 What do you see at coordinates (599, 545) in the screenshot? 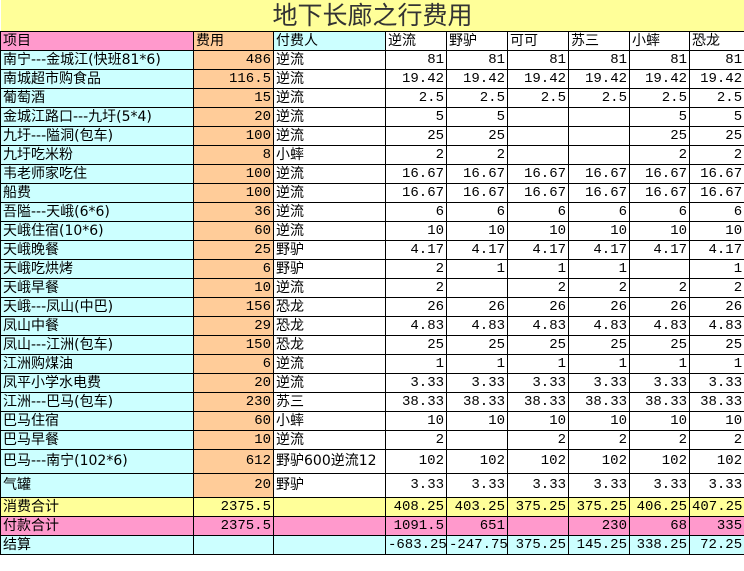
I see `settle-share: 145.25` at bounding box center [599, 545].